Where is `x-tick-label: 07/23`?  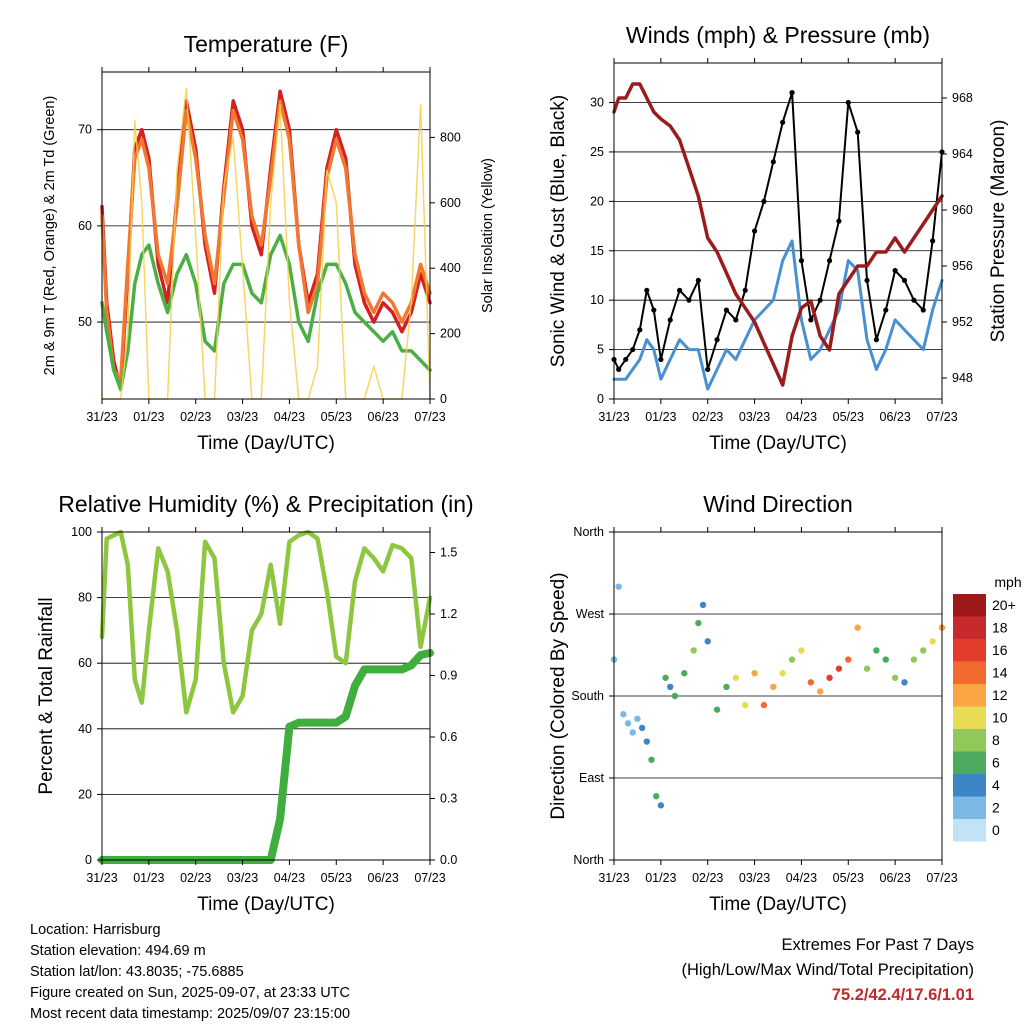
x-tick-label: 07/23 is located at coordinates (941, 878).